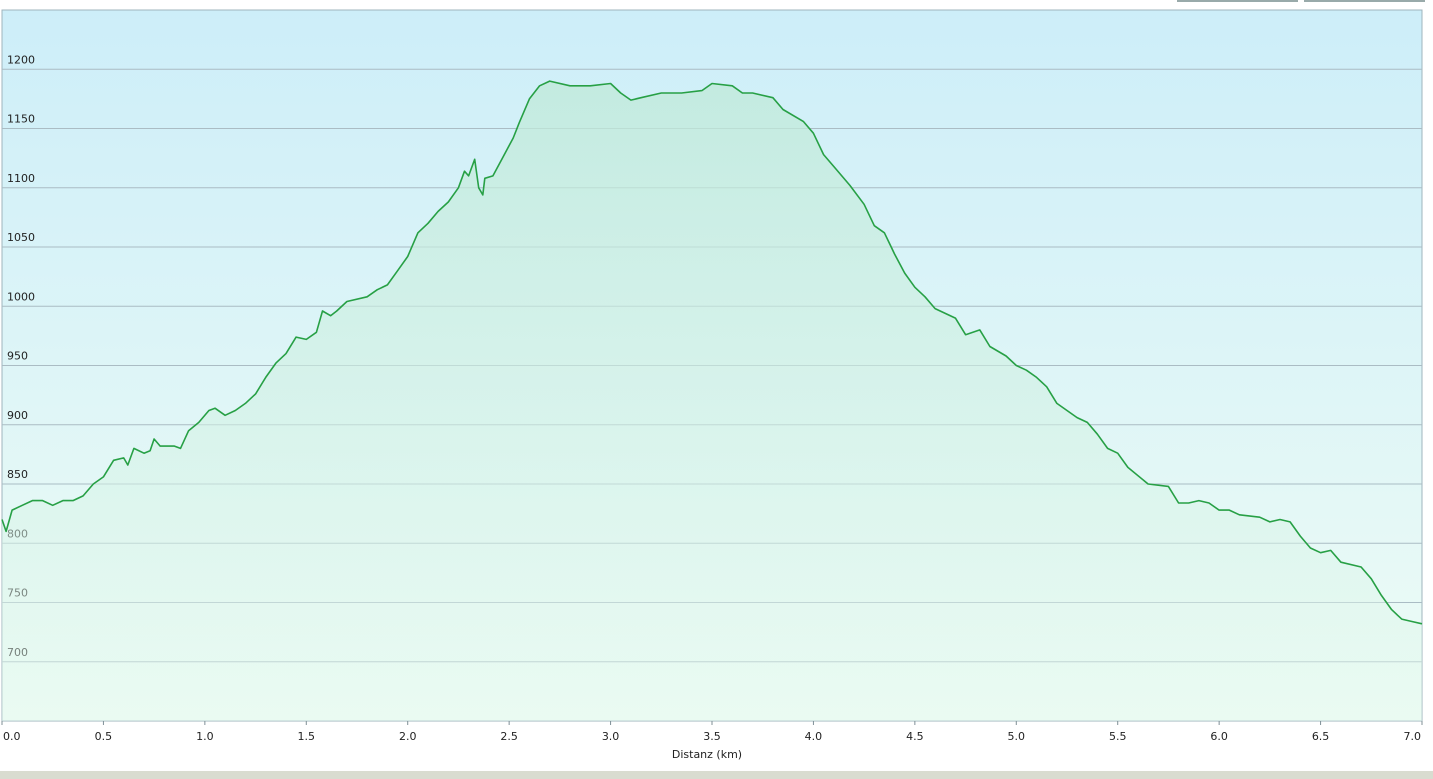 This screenshot has width=1433, height=779. What do you see at coordinates (707, 754) in the screenshot?
I see `x-axis-label: Distanz (km)` at bounding box center [707, 754].